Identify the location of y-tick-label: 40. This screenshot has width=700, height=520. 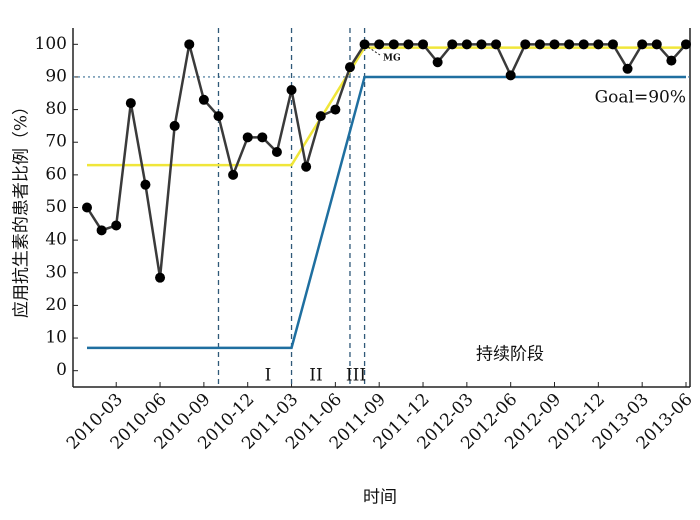
(56, 240).